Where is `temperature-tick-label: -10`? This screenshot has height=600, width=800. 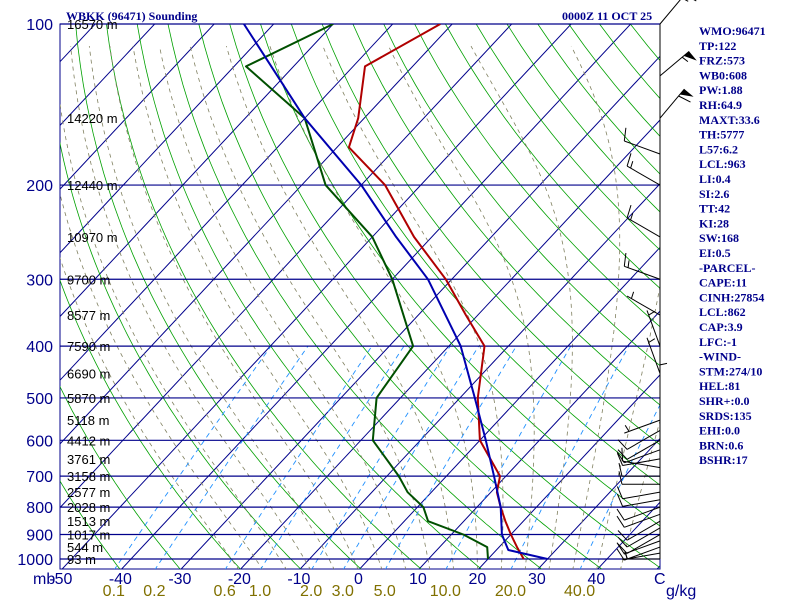
temperature-tick-label: -10 is located at coordinates (298, 579).